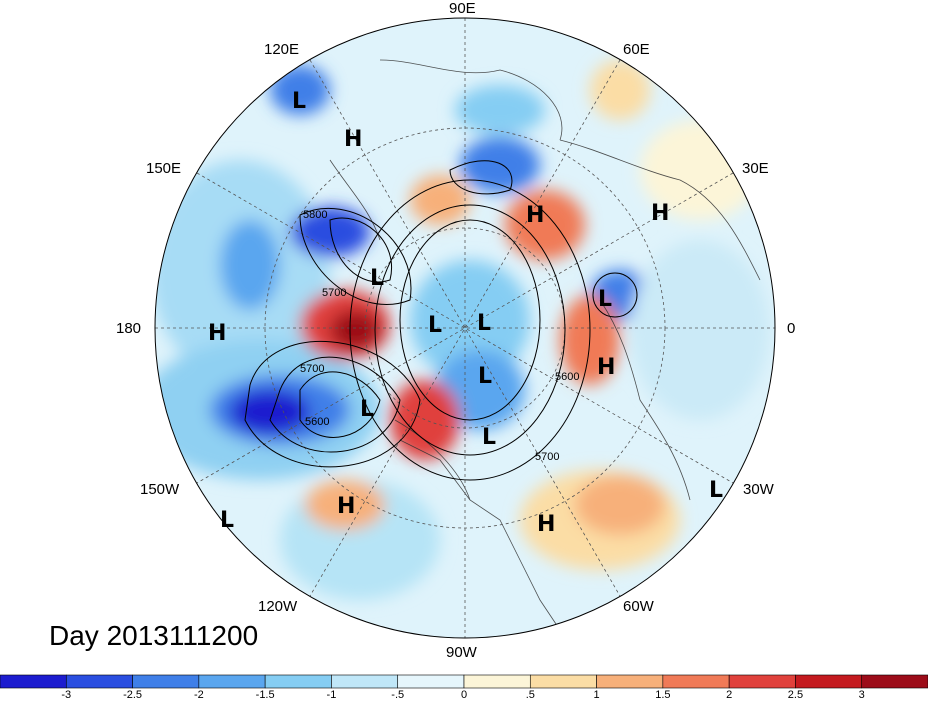  What do you see at coordinates (755, 168) in the screenshot?
I see `longitude-label: 30E` at bounding box center [755, 168].